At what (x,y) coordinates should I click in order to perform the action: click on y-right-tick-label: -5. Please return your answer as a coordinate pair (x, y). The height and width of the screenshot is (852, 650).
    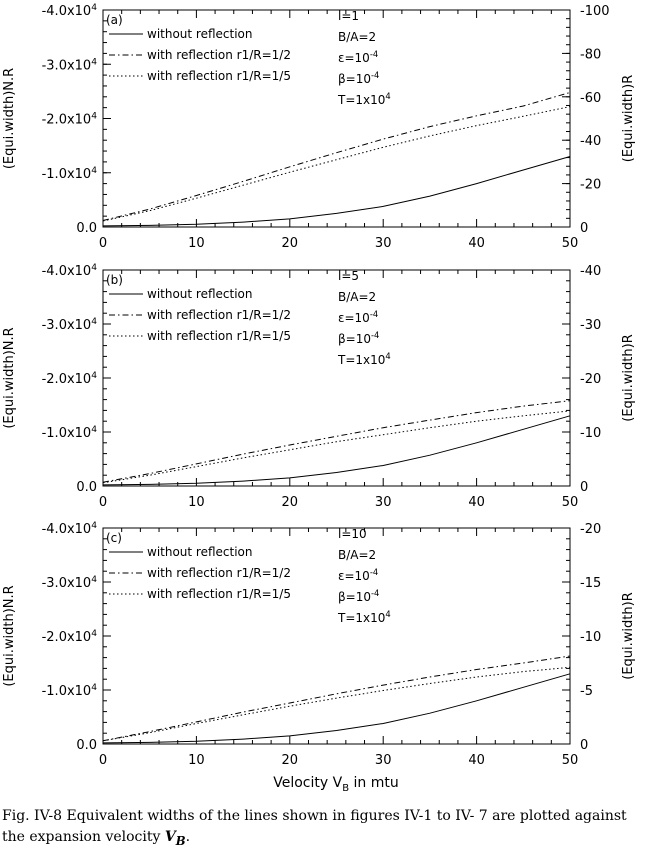
    Looking at the image, I should click on (586, 691).